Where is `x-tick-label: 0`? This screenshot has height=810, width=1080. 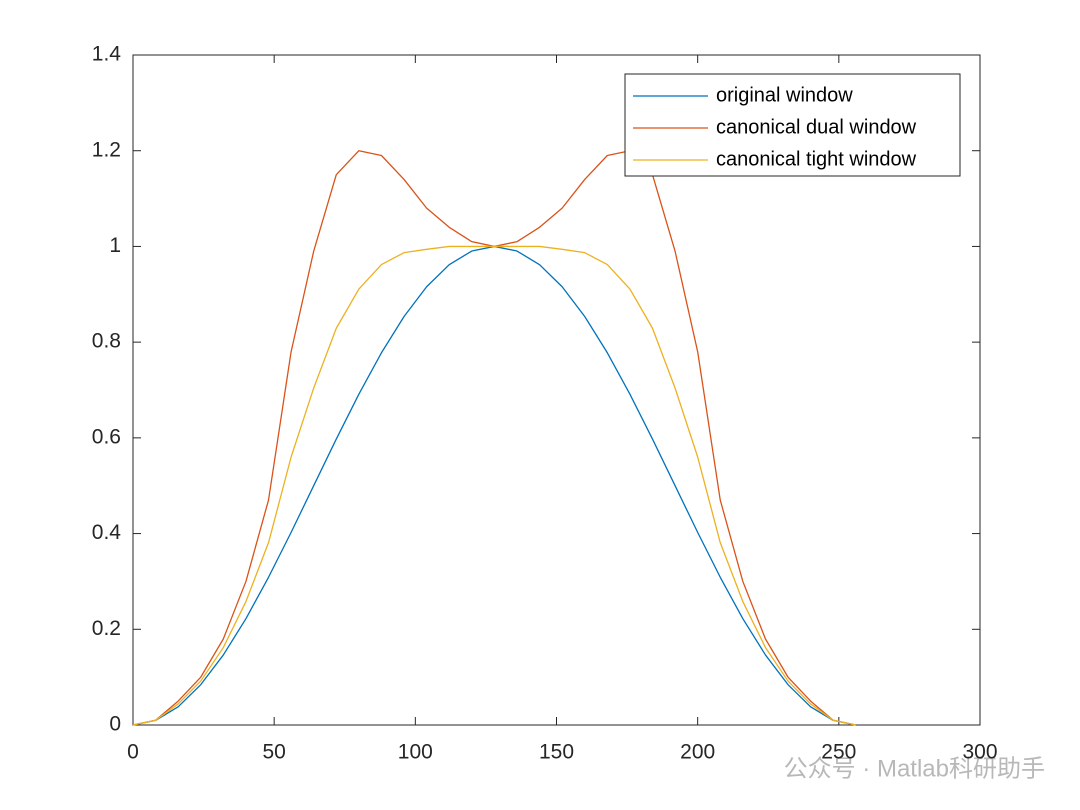 x-tick-label: 0 is located at coordinates (133, 752).